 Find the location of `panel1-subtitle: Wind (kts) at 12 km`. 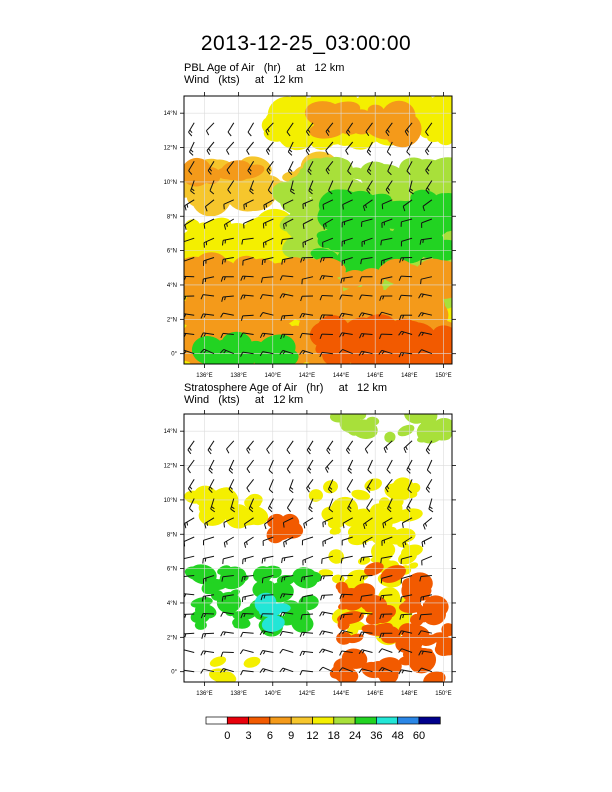

panel1-subtitle: Wind (kts) at 12 km is located at coordinates (244, 80).